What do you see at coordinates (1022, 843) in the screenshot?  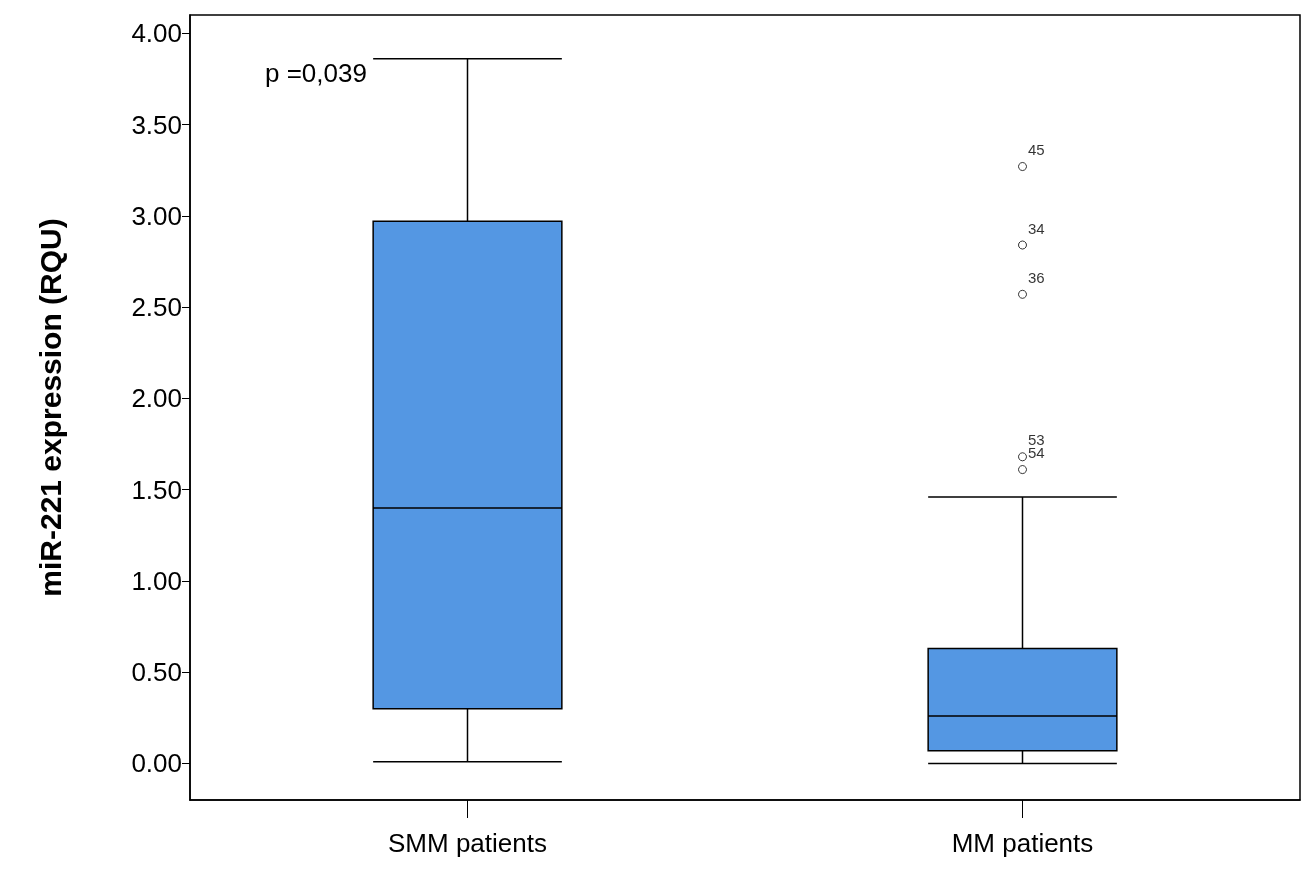 I see `x-tick-label: MM patients` at bounding box center [1022, 843].